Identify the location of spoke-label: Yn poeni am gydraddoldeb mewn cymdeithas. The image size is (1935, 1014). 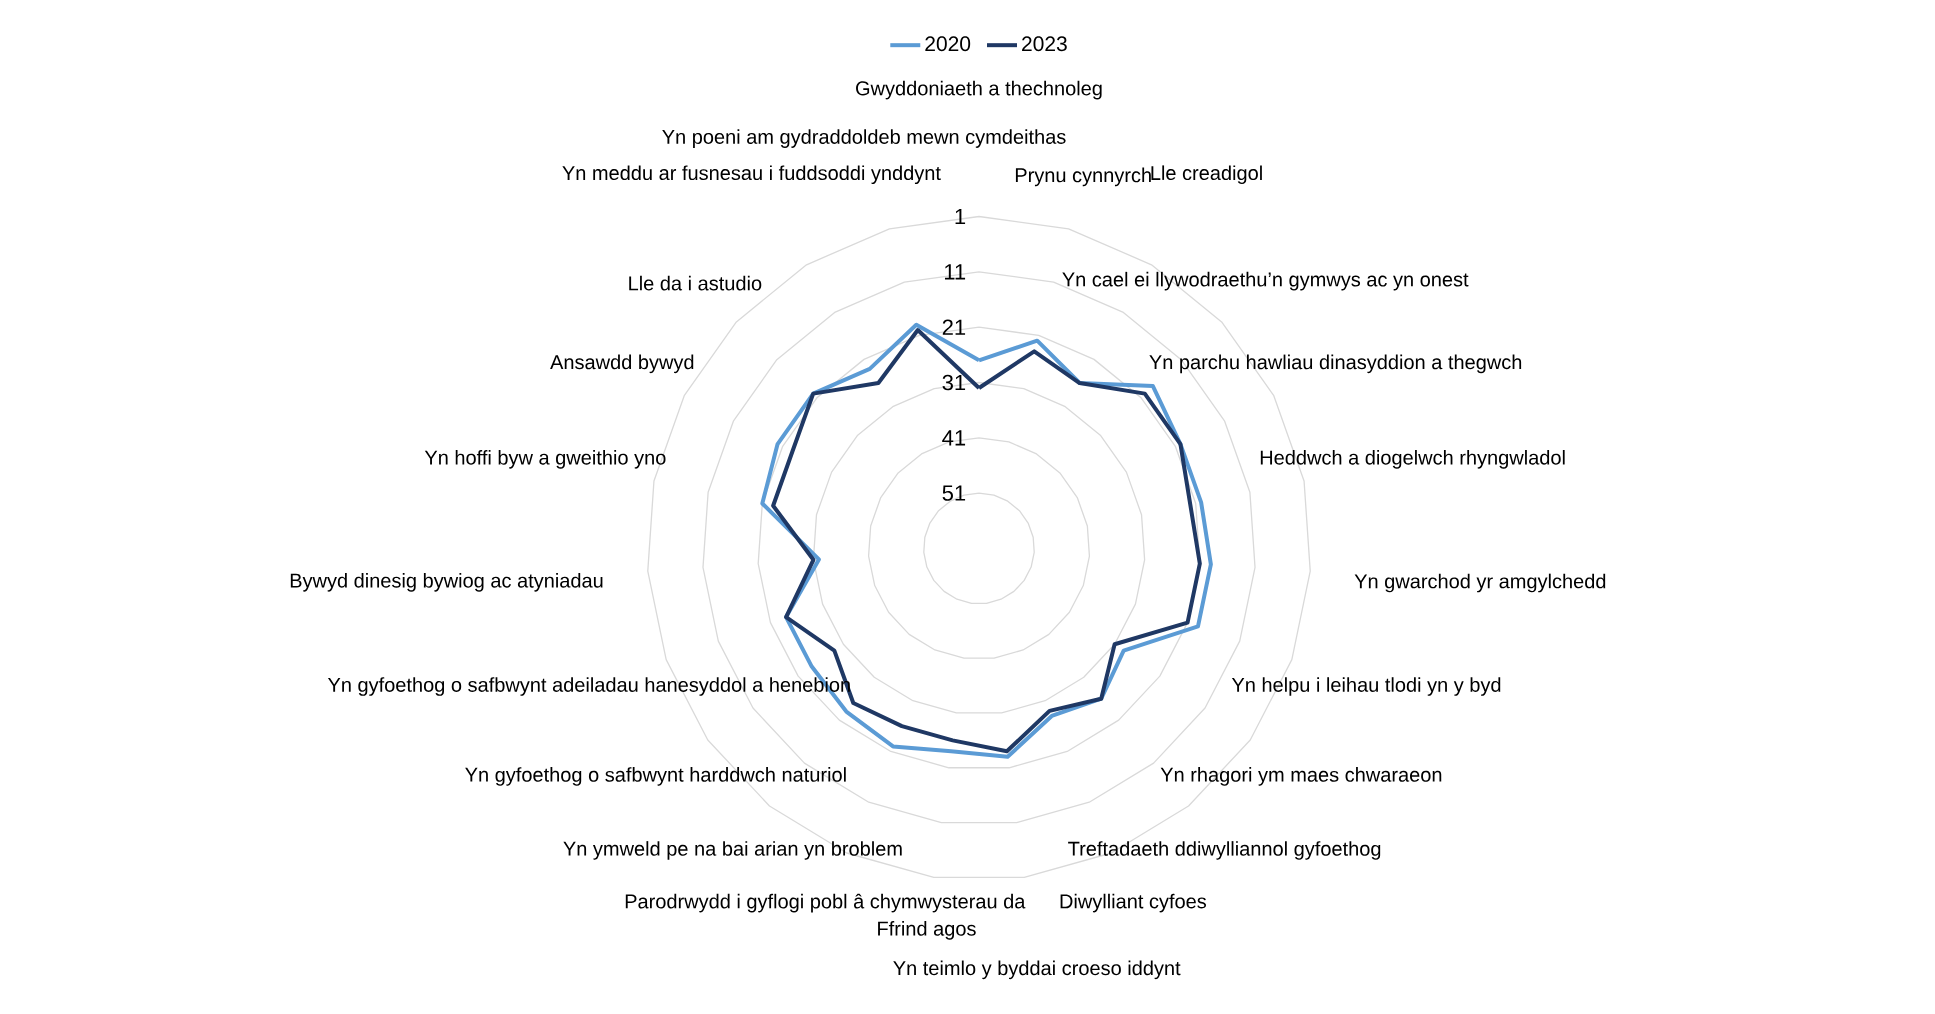
(864, 138).